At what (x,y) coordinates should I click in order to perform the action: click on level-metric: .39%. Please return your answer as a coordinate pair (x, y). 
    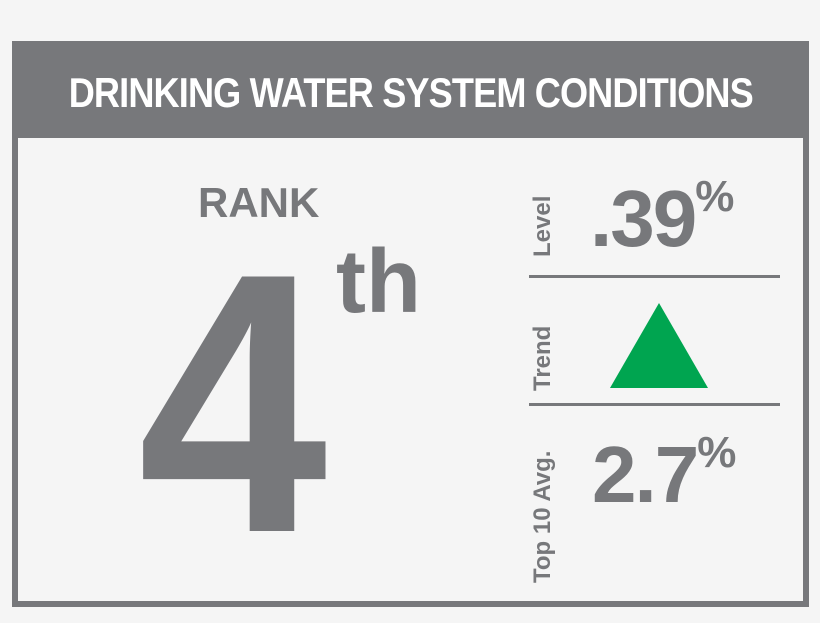
    Looking at the image, I should click on (662, 217).